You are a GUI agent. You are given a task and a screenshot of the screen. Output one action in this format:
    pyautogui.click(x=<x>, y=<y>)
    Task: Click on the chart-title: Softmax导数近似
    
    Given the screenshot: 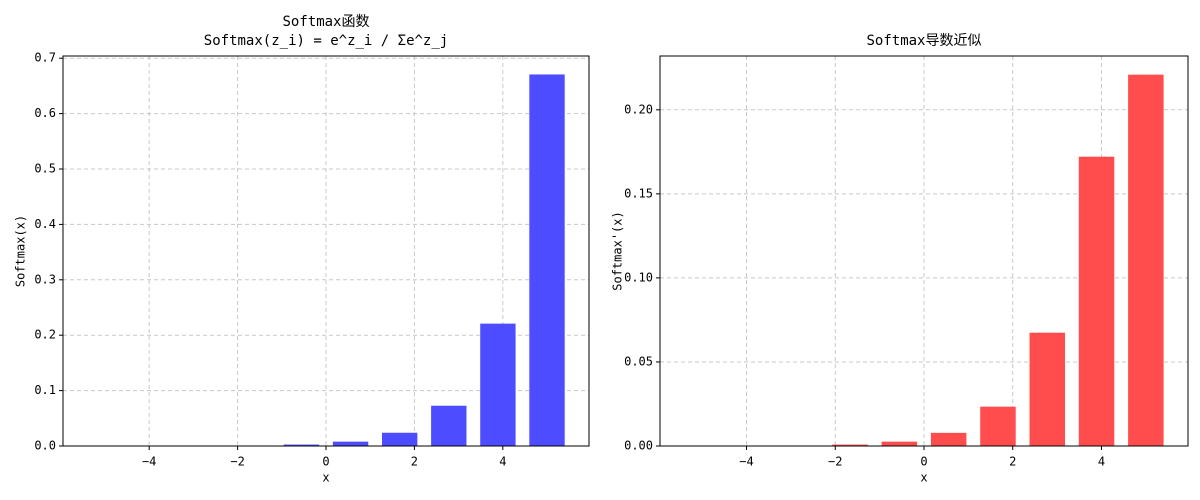 What is the action you would take?
    pyautogui.click(x=923, y=41)
    